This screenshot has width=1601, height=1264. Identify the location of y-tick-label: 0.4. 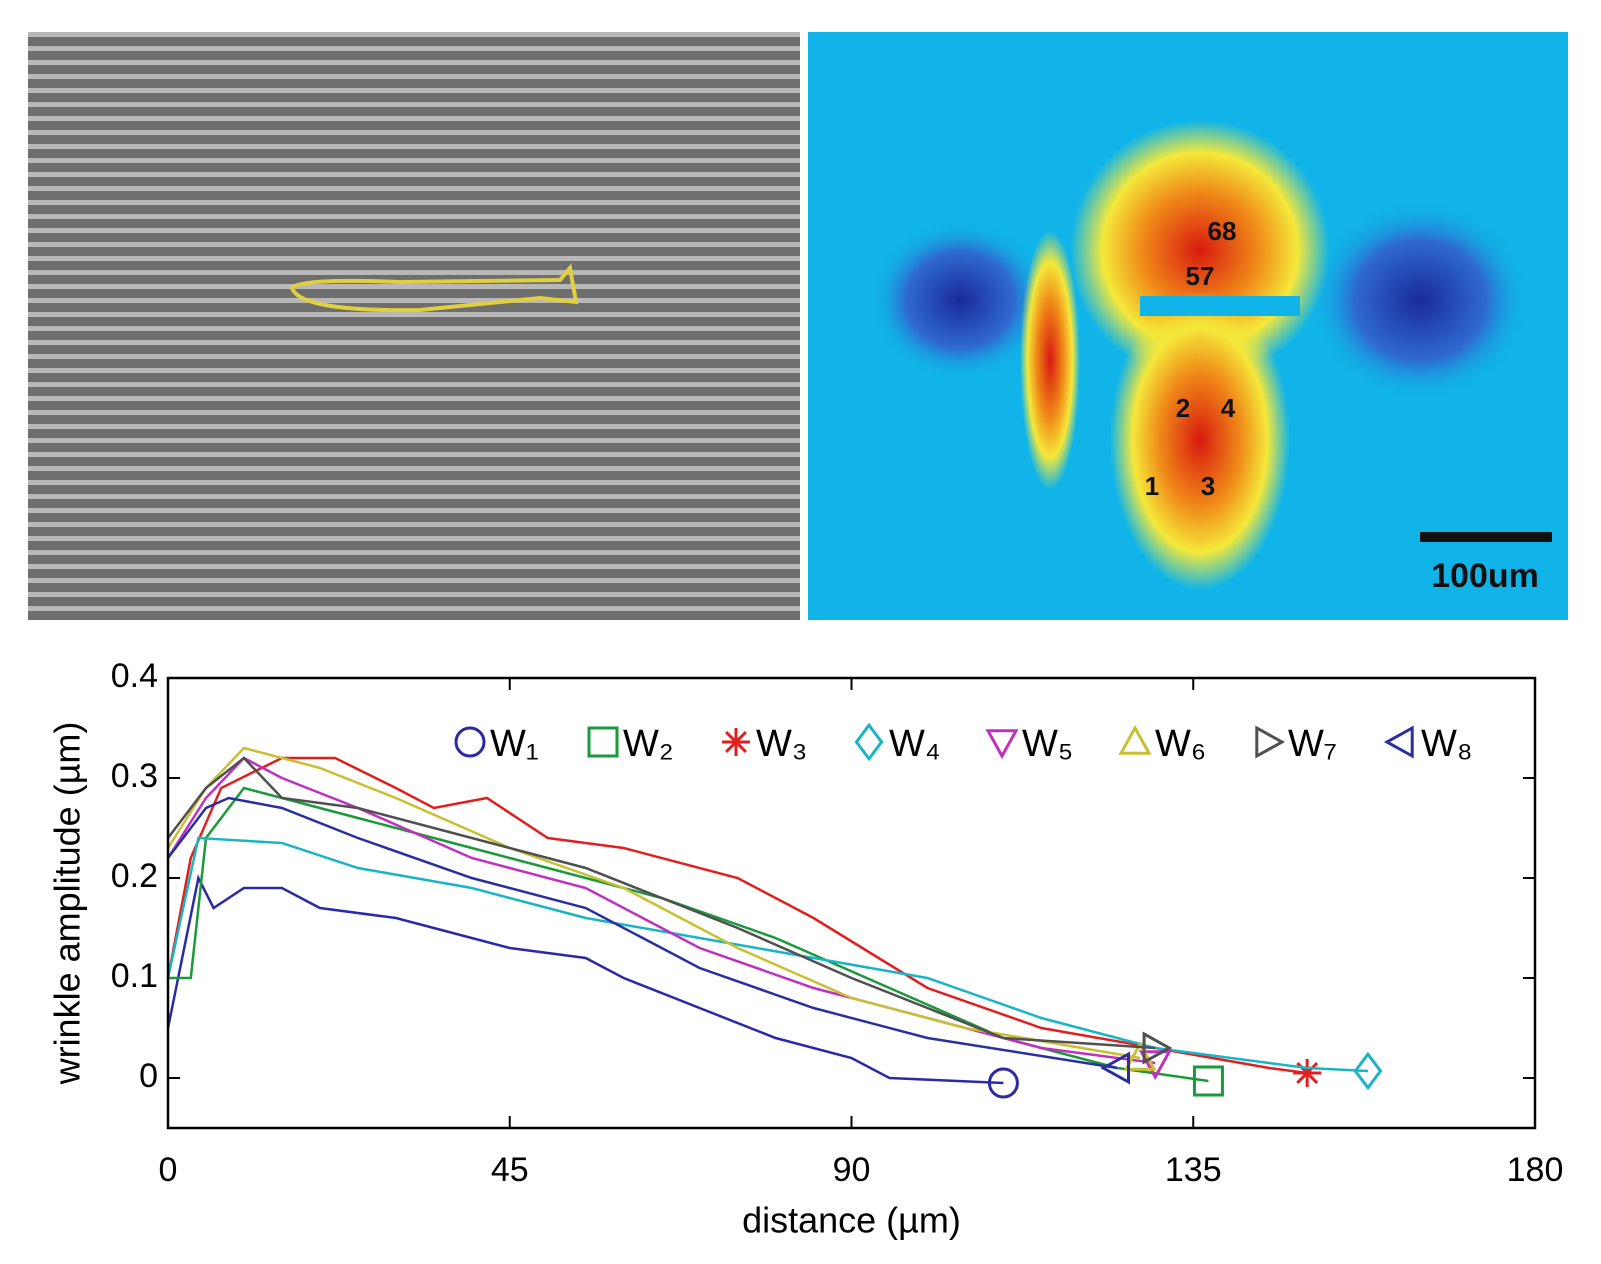
(134, 676).